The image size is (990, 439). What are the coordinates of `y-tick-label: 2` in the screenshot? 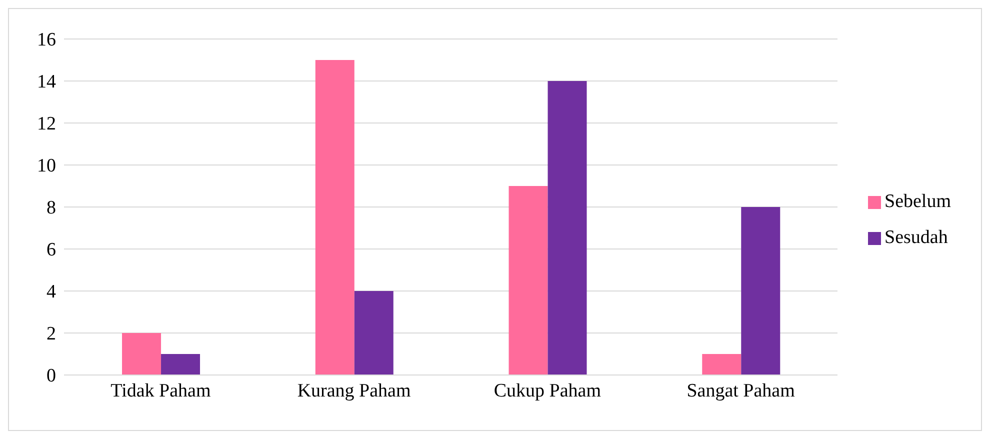 It's located at (51, 334).